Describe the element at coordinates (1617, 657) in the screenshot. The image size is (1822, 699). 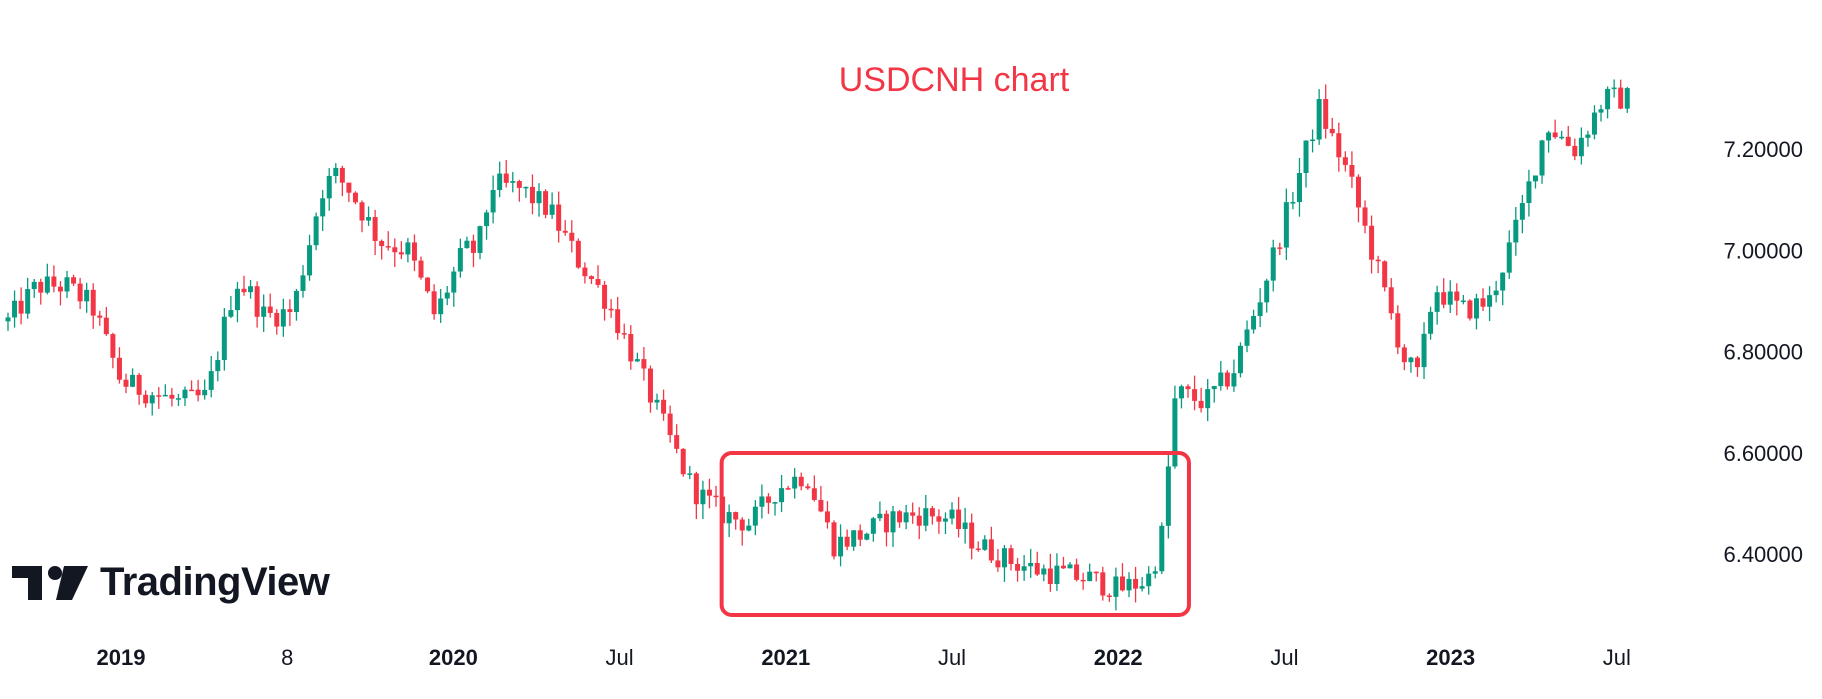
I see `x-tick-label: Jul` at that location.